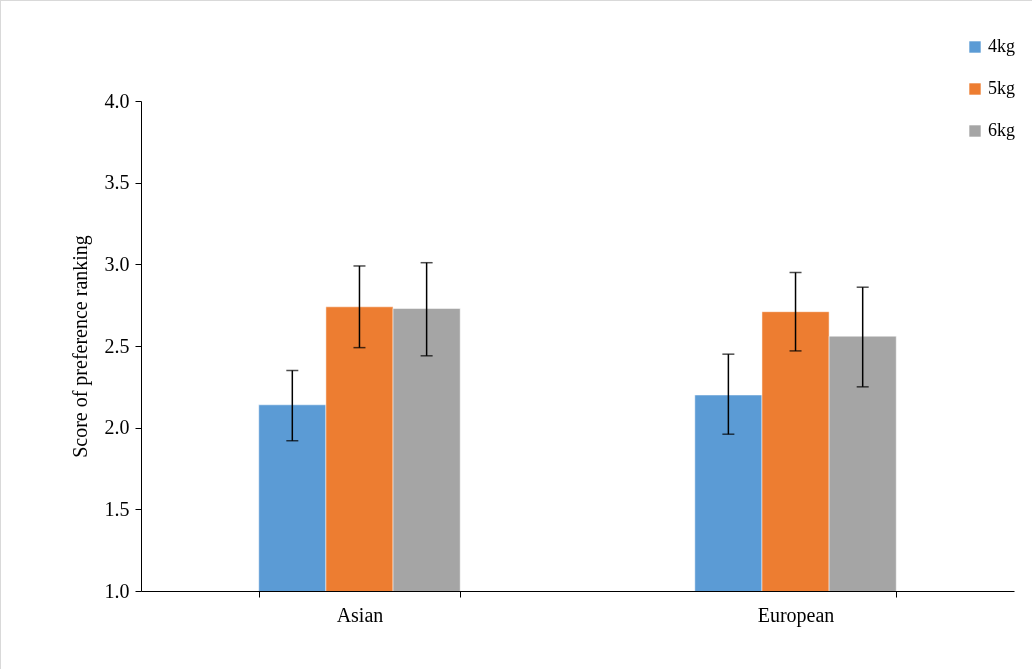  Describe the element at coordinates (117, 590) in the screenshot. I see `y-tick-label: 1.0` at that location.